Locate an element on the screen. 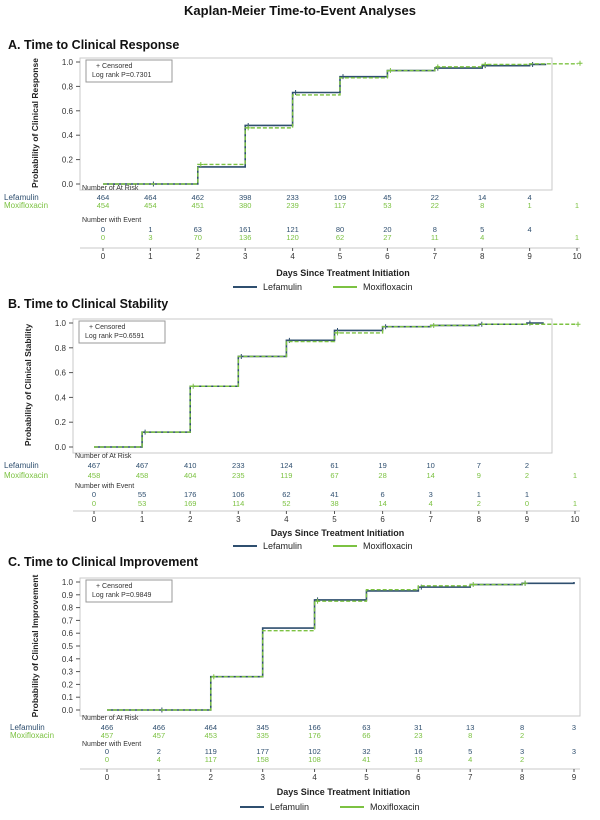 This screenshot has width=600, height=820. event-value: 177 is located at coordinates (262, 751).